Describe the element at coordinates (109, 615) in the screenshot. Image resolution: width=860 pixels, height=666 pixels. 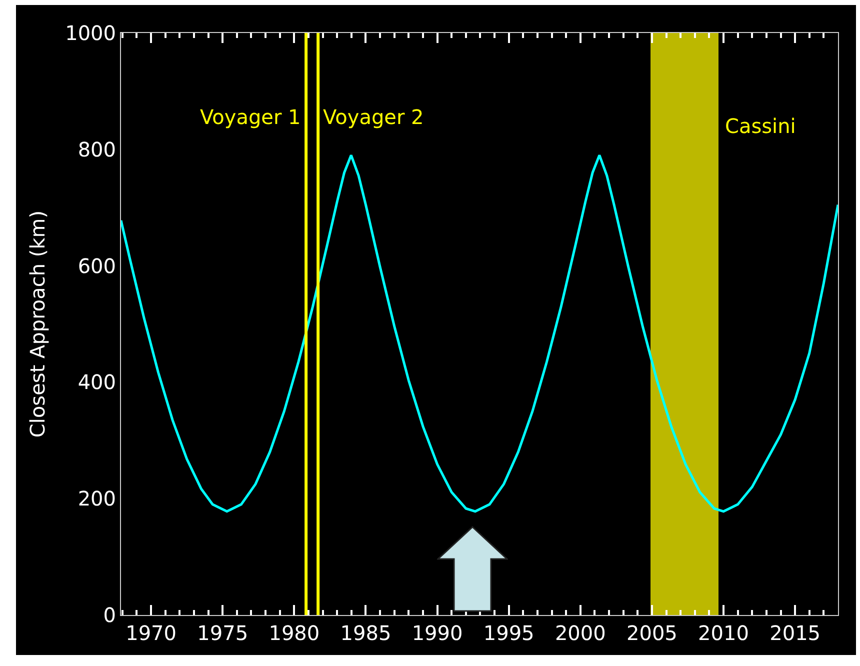
I see `y-tick-label: 0` at that location.